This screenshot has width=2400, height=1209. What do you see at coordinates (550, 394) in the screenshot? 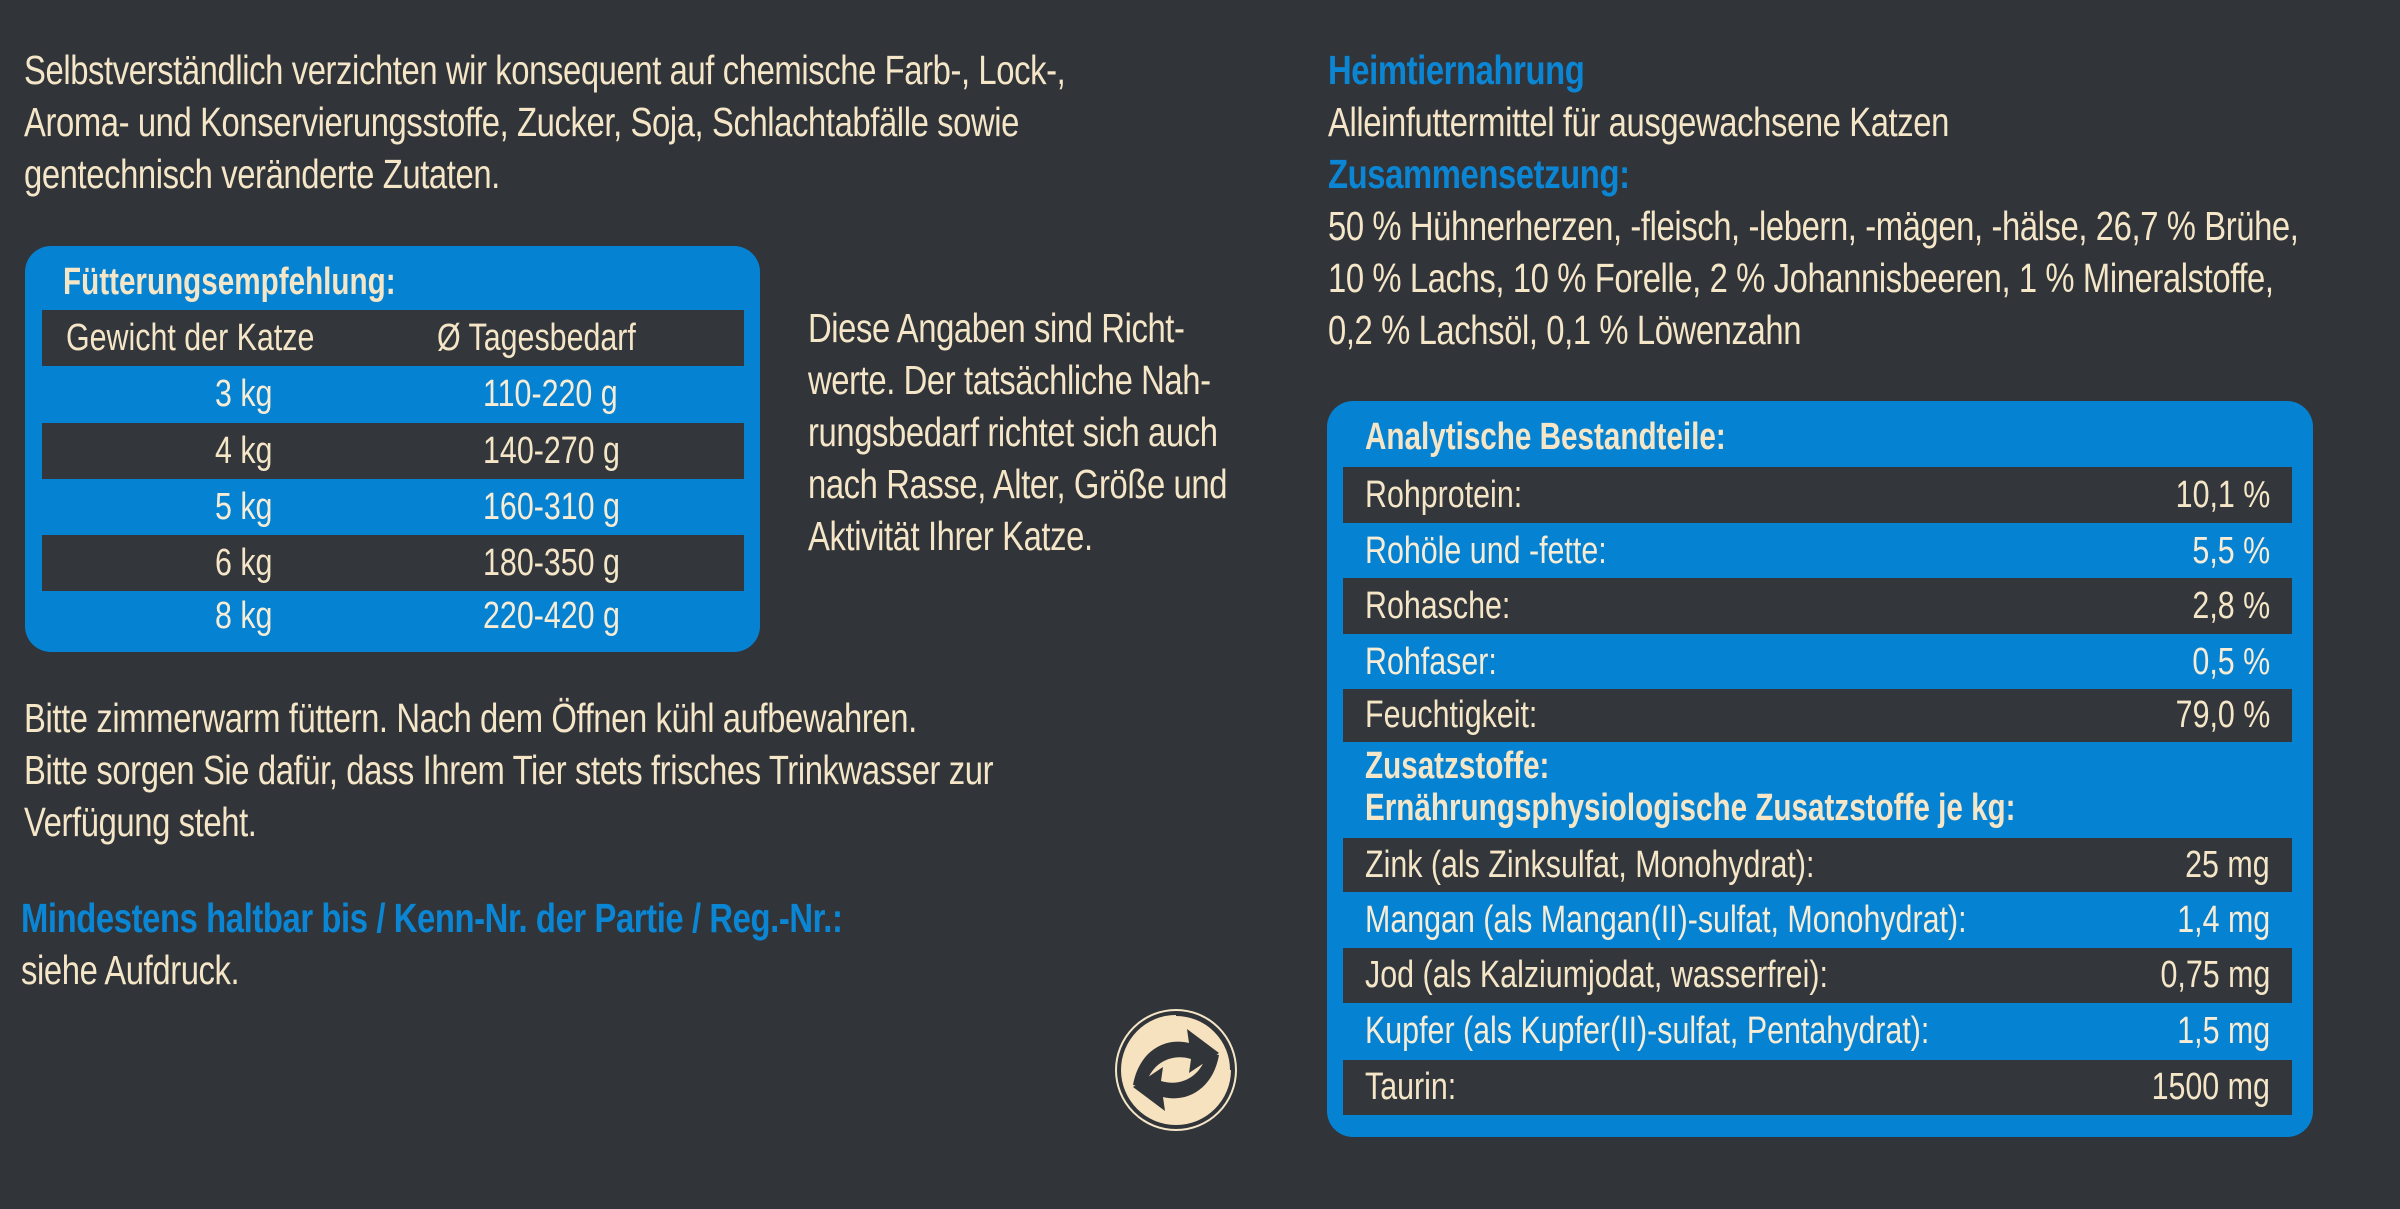
I see `amount-cell: 110-220 g` at bounding box center [550, 394].